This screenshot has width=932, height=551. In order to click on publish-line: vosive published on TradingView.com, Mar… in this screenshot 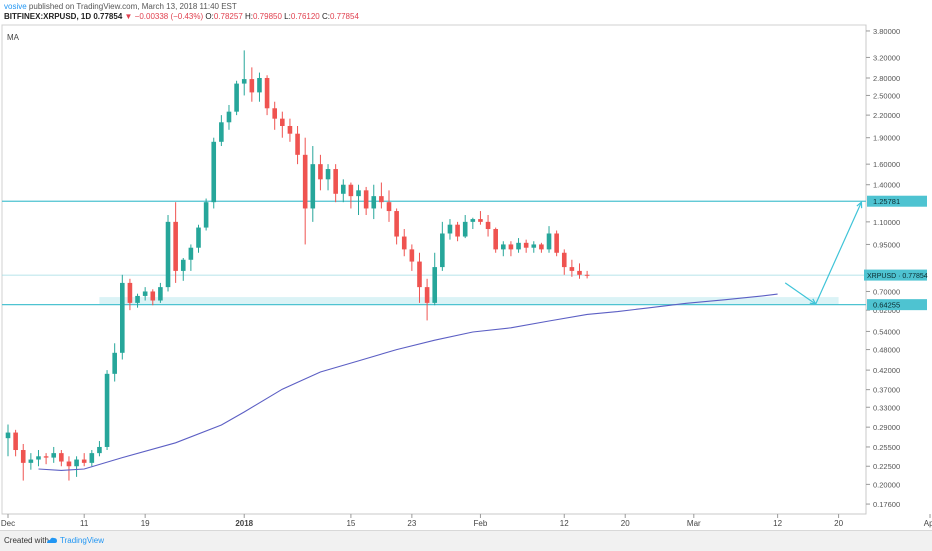, I will do `click(181, 7)`.